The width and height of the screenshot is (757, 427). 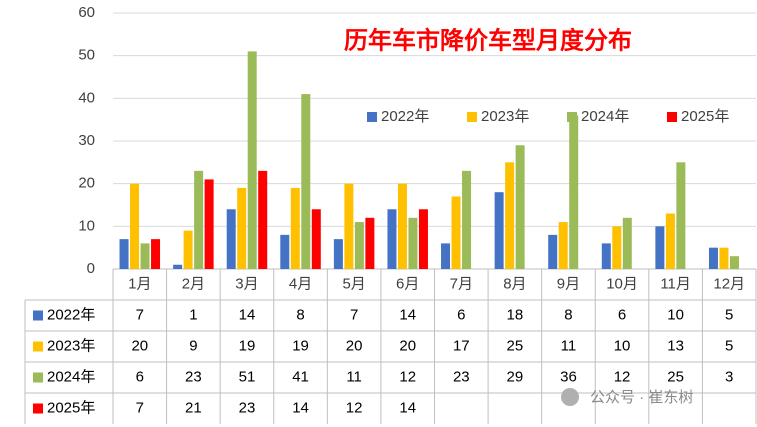 I want to click on x-tick-label: 2月, so click(x=193, y=283).